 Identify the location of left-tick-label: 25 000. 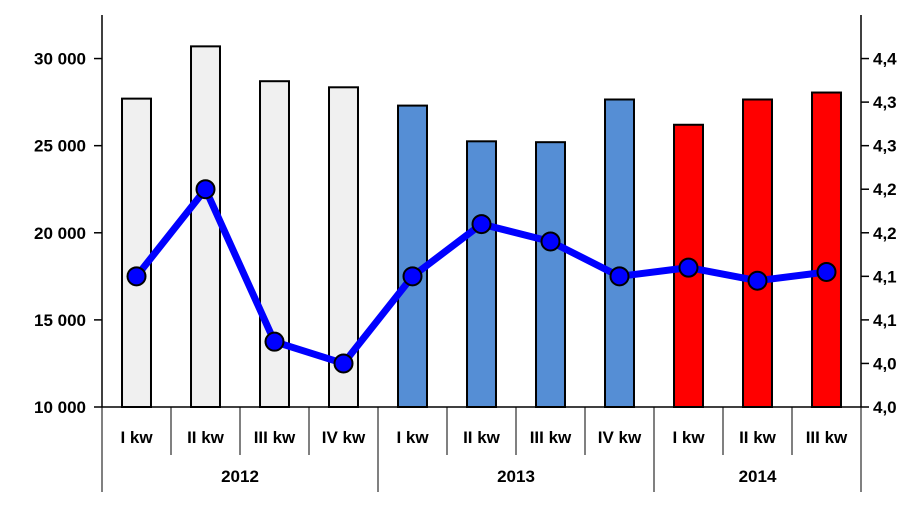
(60, 146).